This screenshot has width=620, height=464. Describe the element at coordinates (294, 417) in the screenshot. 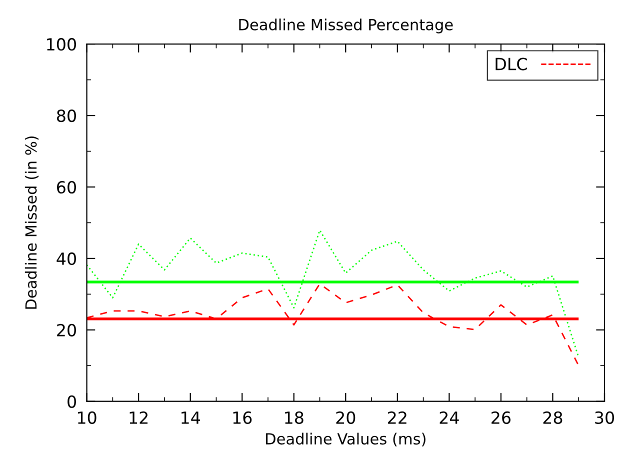

I see `x-tick-label: 18` at that location.